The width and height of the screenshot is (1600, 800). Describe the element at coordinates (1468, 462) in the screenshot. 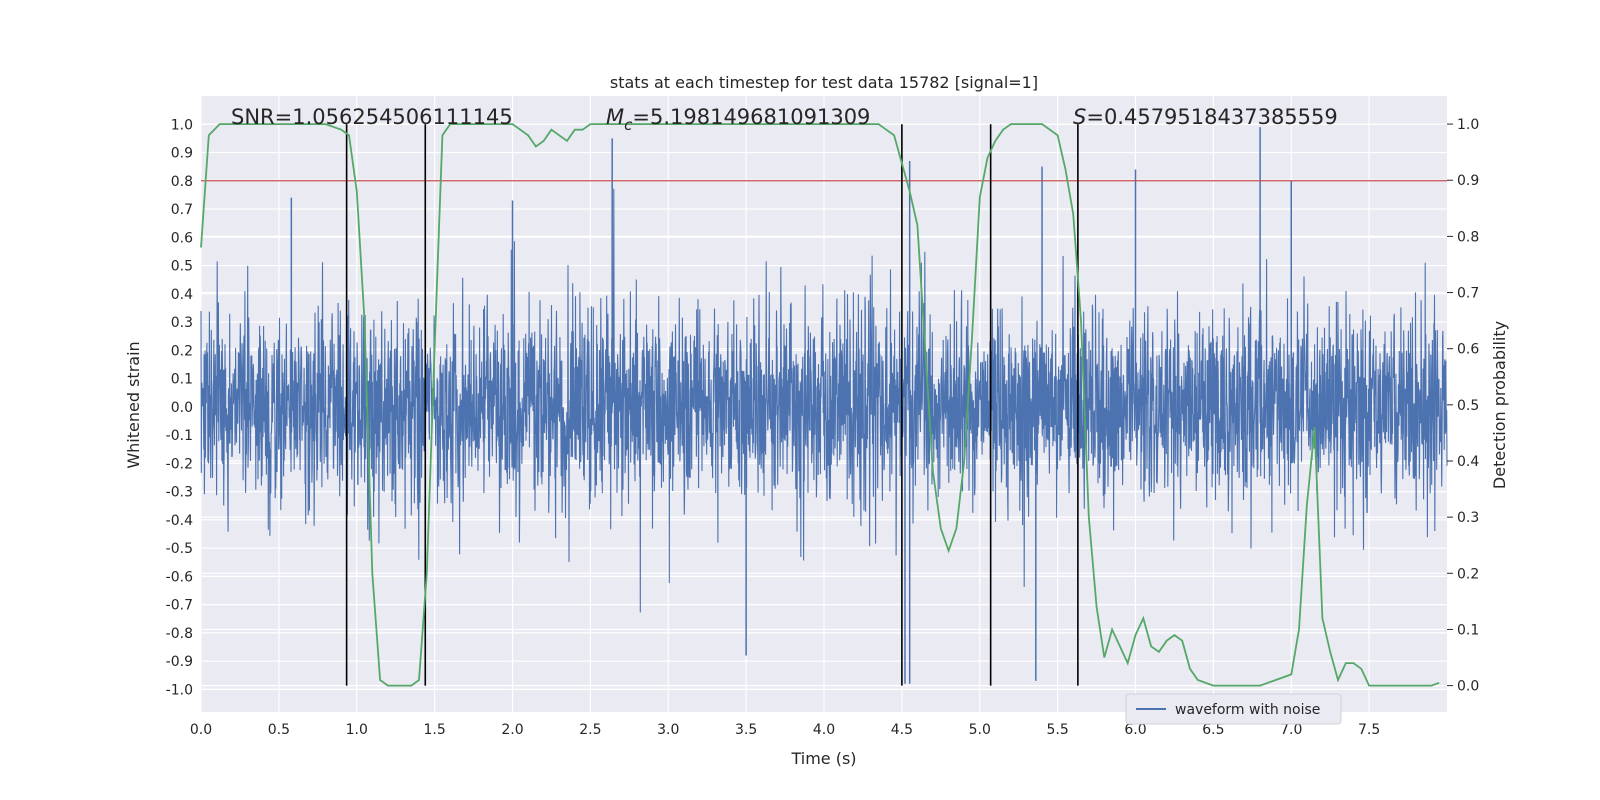

I see `y-right-tick-label: 0.4` at that location.